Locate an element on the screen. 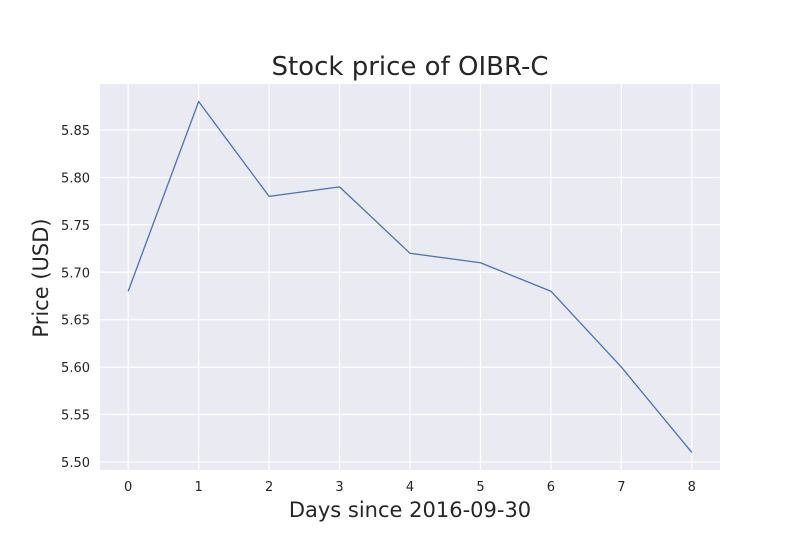 The height and width of the screenshot is (550, 800). x-tick-label: 0 is located at coordinates (128, 487).